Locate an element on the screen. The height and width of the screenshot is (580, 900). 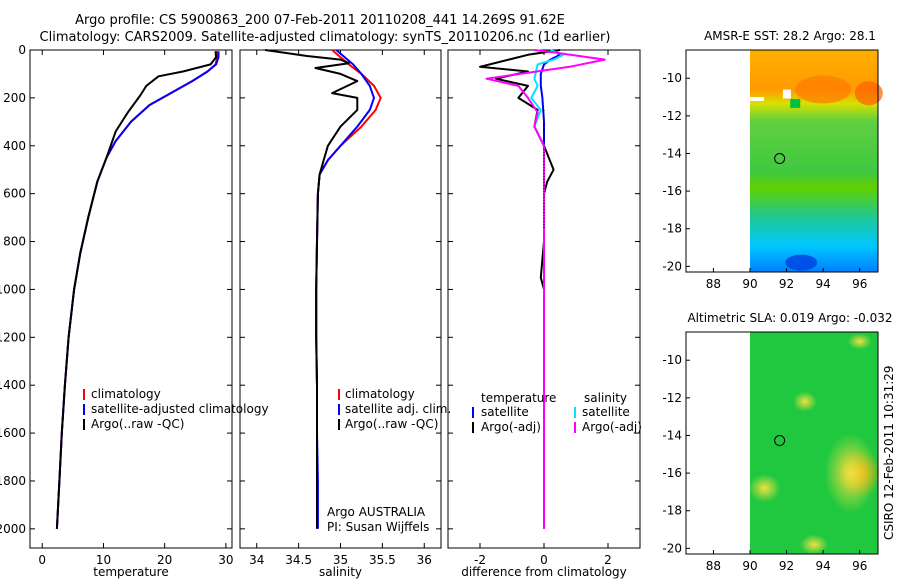
depth-tick-label: 1600 is located at coordinates (13, 433).